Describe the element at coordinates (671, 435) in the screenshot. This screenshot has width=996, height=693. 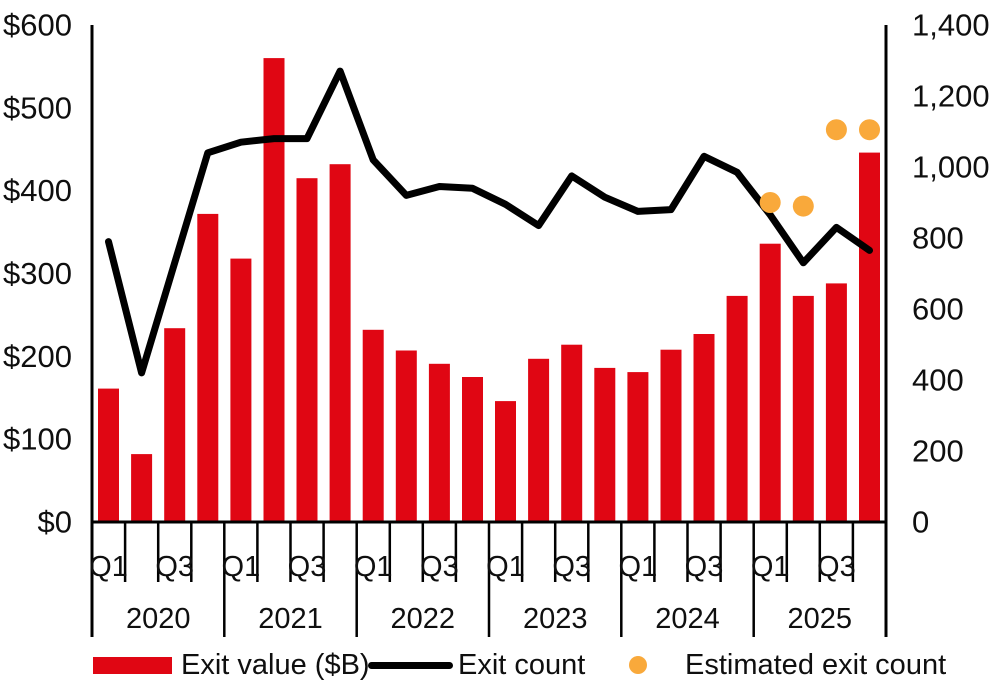
I see `bar-2024-Q2` at that location.